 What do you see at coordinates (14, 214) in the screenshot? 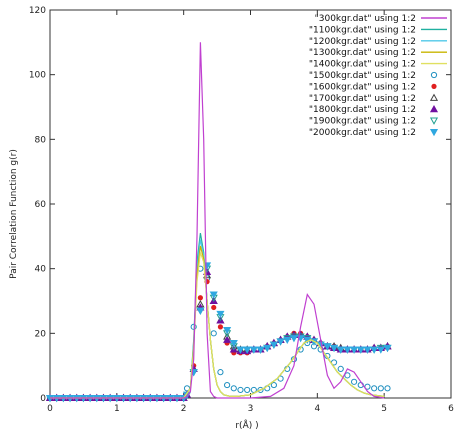
I see `y-axis-label: Pair Correlation Function g(r)` at bounding box center [14, 214].